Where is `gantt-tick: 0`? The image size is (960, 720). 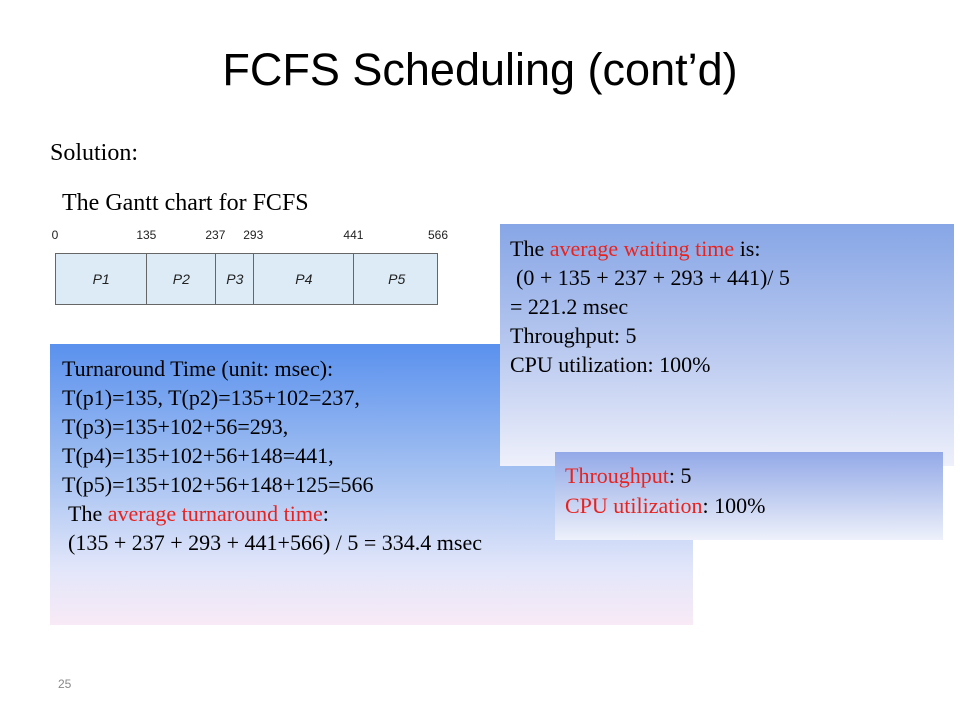
gantt-tick: 0 is located at coordinates (55, 235).